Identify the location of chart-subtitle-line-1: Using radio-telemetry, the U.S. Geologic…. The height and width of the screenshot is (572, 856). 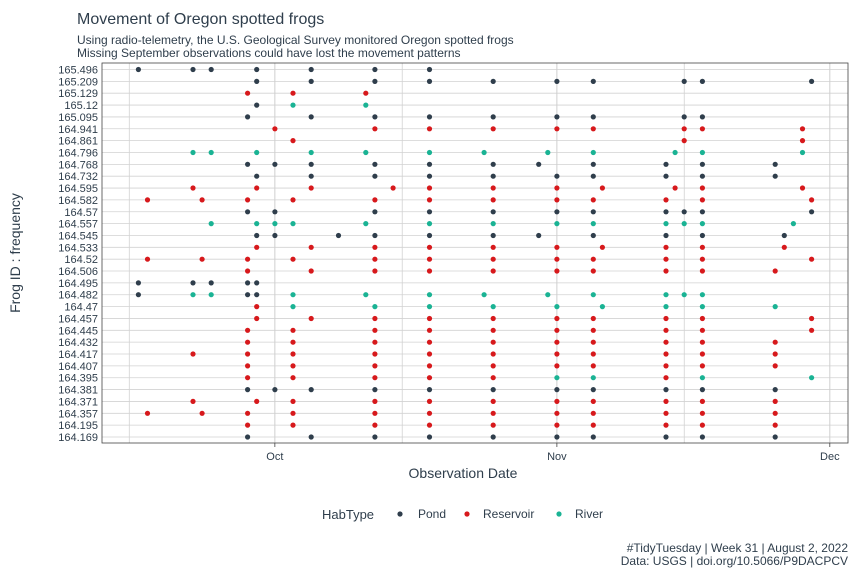
(295, 40).